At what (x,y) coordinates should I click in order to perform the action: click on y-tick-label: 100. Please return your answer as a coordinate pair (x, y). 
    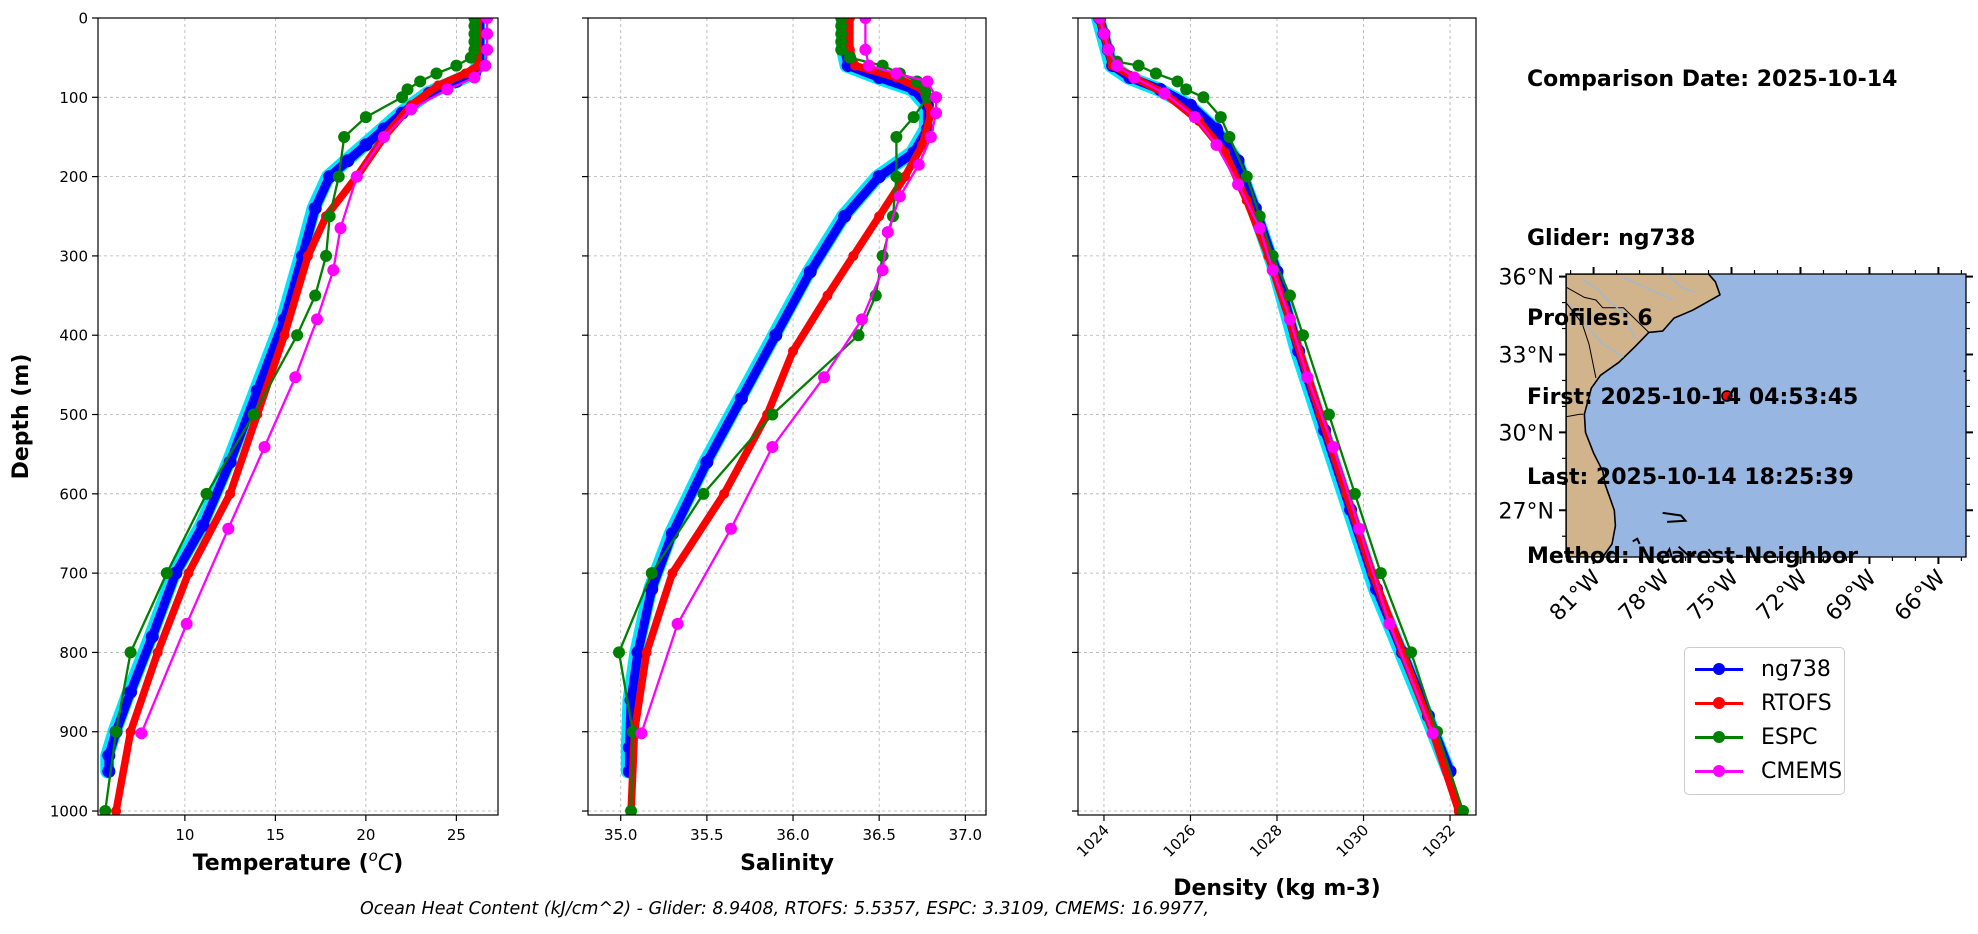
    Looking at the image, I should click on (73, 98).